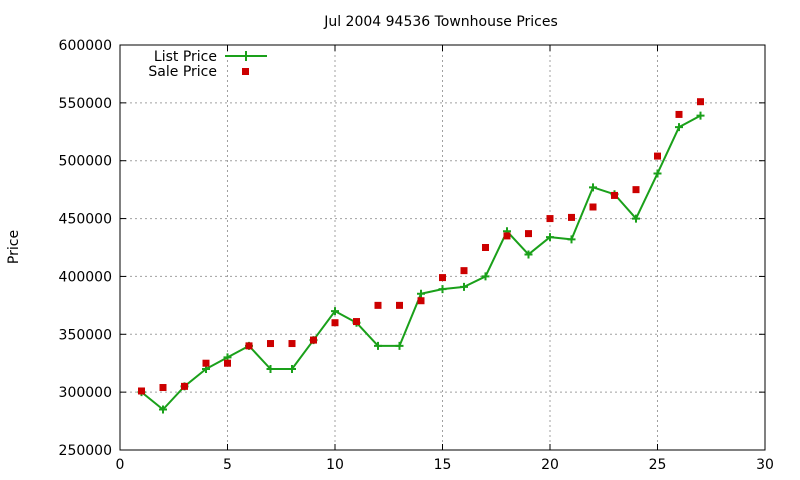  Describe the element at coordinates (227, 465) in the screenshot. I see `x-tick-label: 5` at that location.